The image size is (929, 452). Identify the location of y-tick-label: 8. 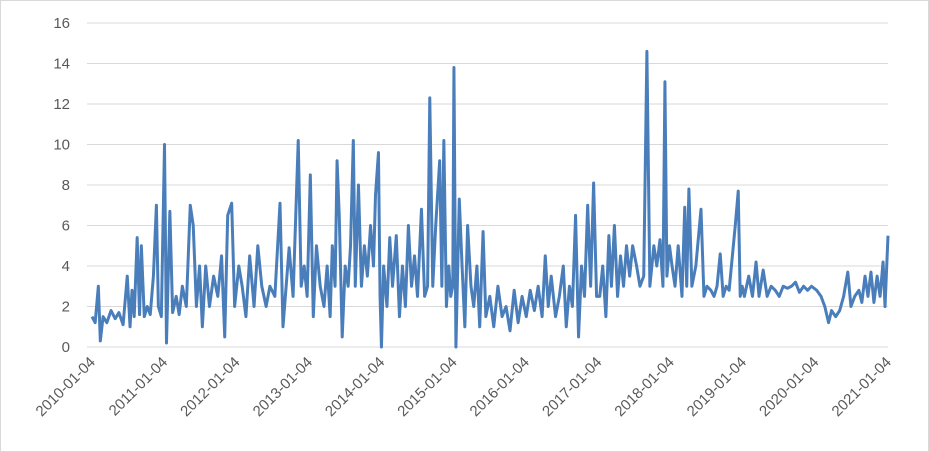
(66, 185).